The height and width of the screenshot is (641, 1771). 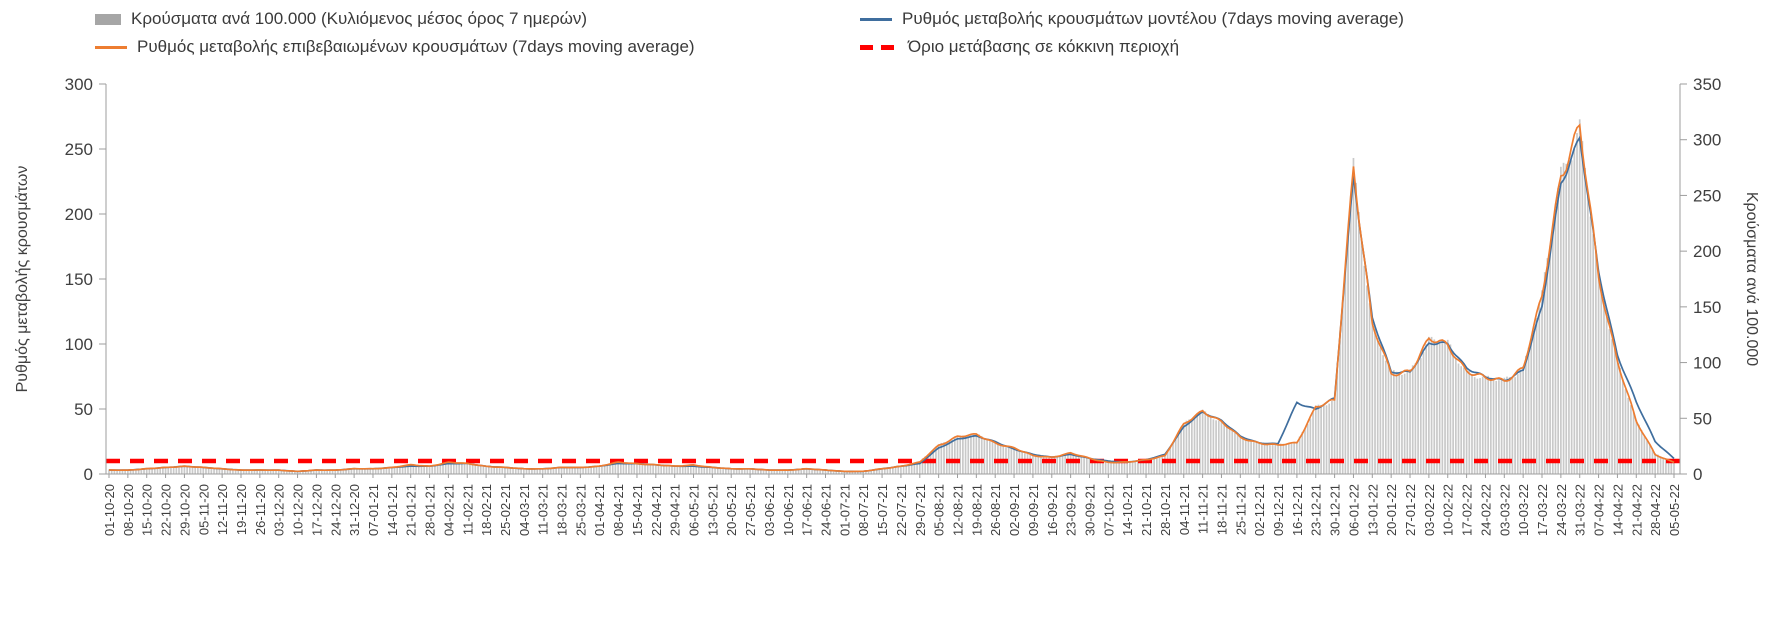 What do you see at coordinates (335, 510) in the screenshot?
I see `svg-text: 24-12-20` at bounding box center [335, 510].